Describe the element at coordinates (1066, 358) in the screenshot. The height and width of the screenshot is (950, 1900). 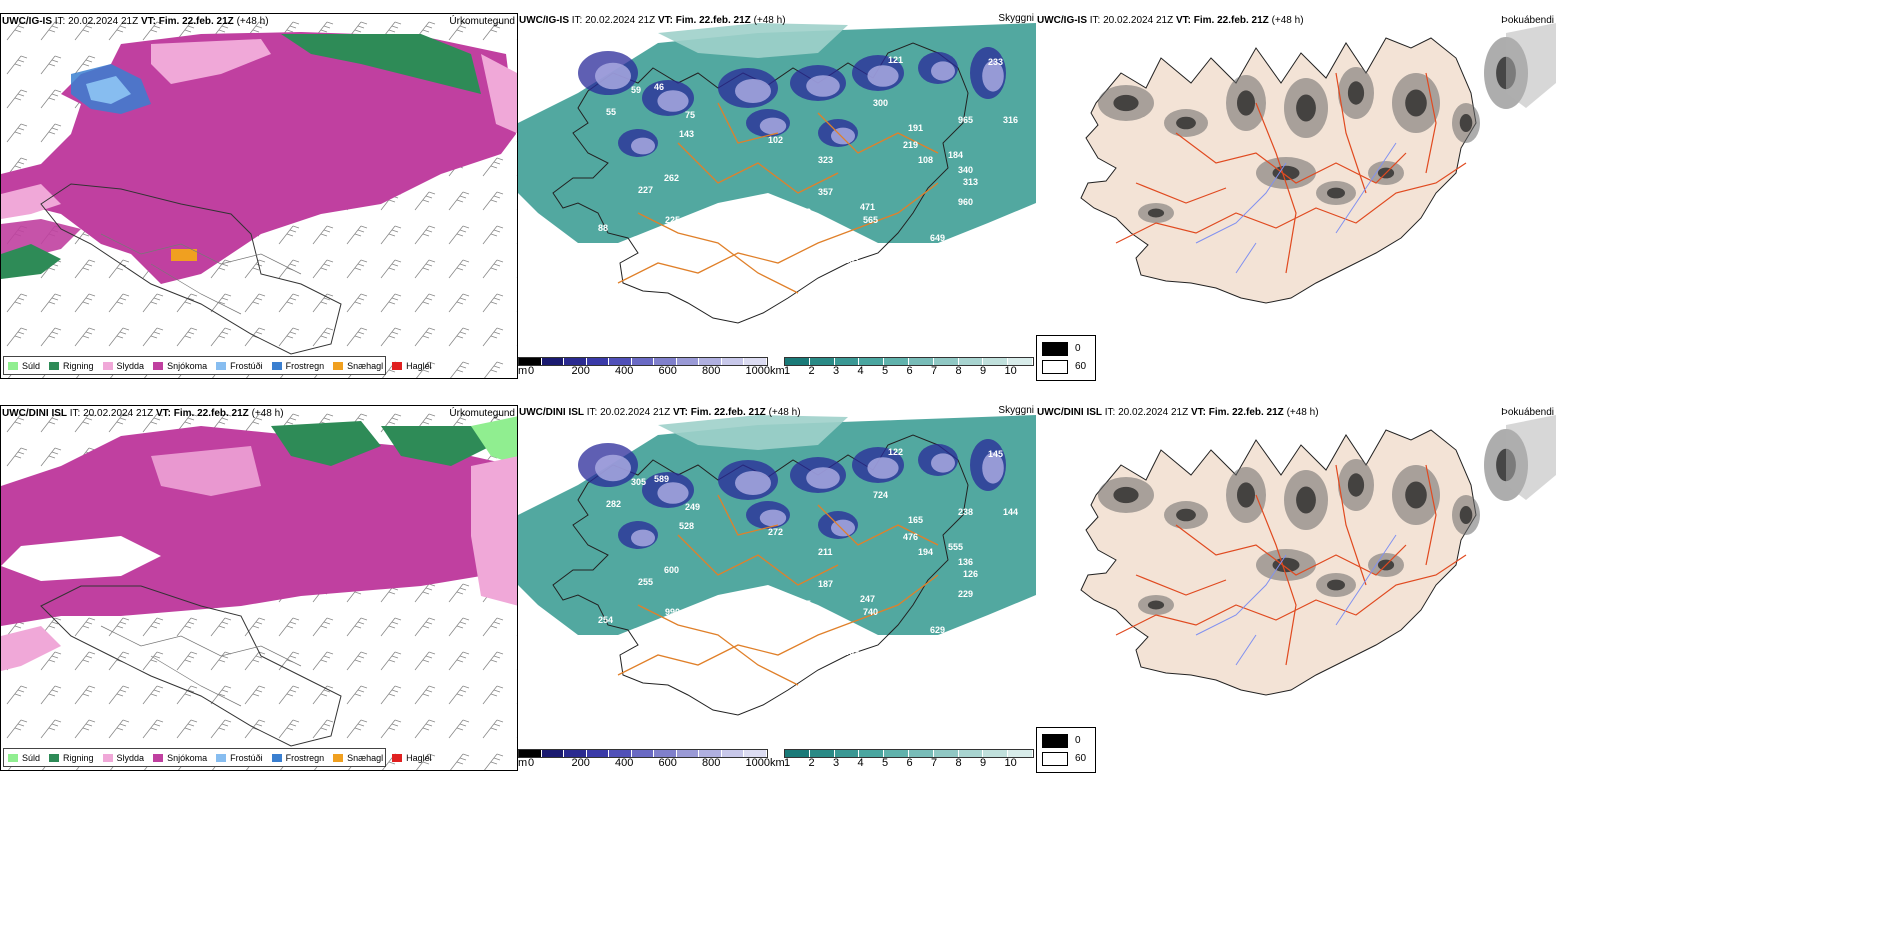
I see `fog-legend-top: 0 60` at that location.